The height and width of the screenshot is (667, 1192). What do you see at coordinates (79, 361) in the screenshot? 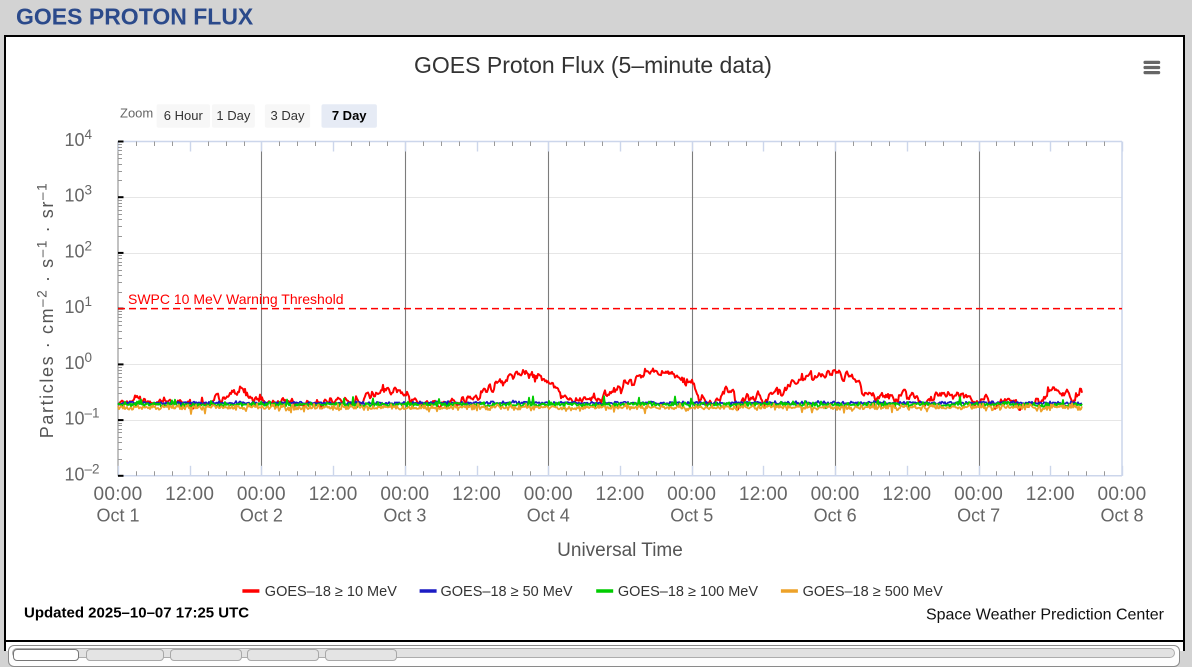
I see `svg-text: 10⁰` at bounding box center [79, 361].